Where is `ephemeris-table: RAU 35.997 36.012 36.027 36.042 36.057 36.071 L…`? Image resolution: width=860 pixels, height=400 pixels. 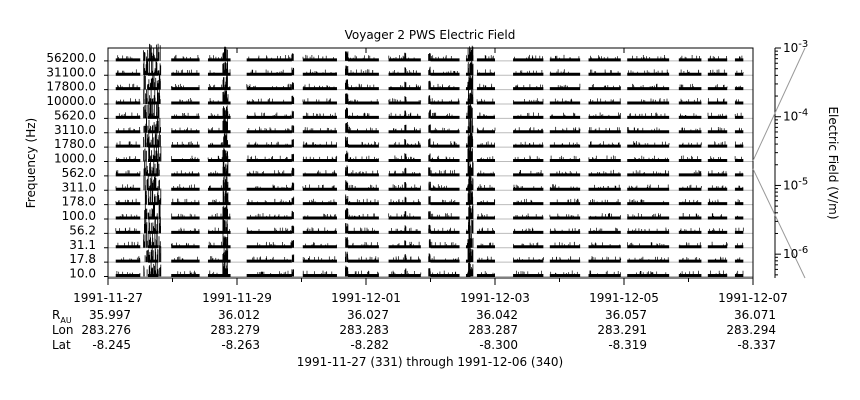 ephemeris-table: RAU 35.997 36.012 36.027 36.042 36.057 36.071 L… is located at coordinates (414, 330).